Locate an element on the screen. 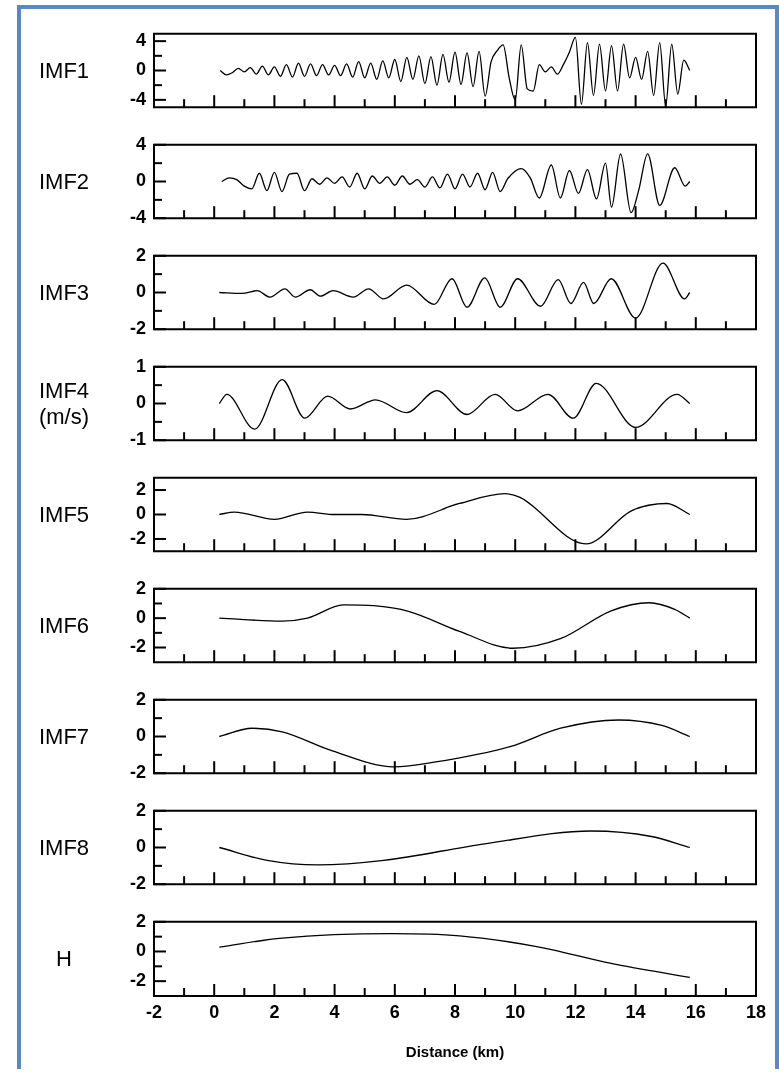 The width and height of the screenshot is (779, 1078). y-tick-label: -1 is located at coordinates (137, 439).